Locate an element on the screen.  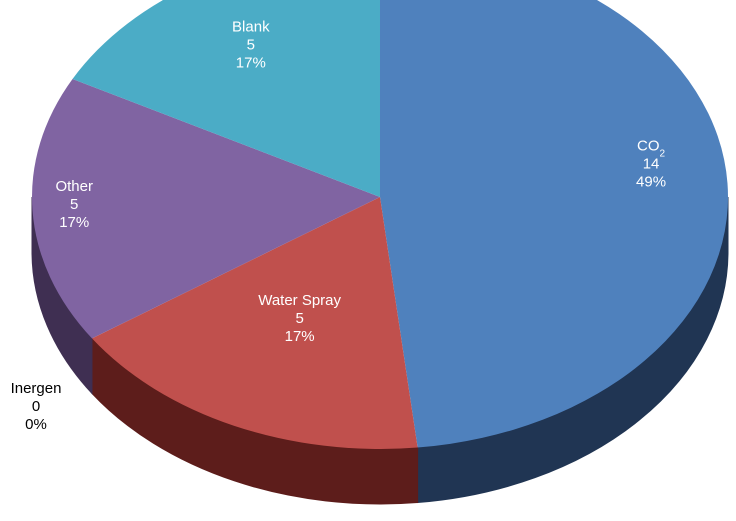
pie-label-value-water-spray: 5 is located at coordinates (299, 318).